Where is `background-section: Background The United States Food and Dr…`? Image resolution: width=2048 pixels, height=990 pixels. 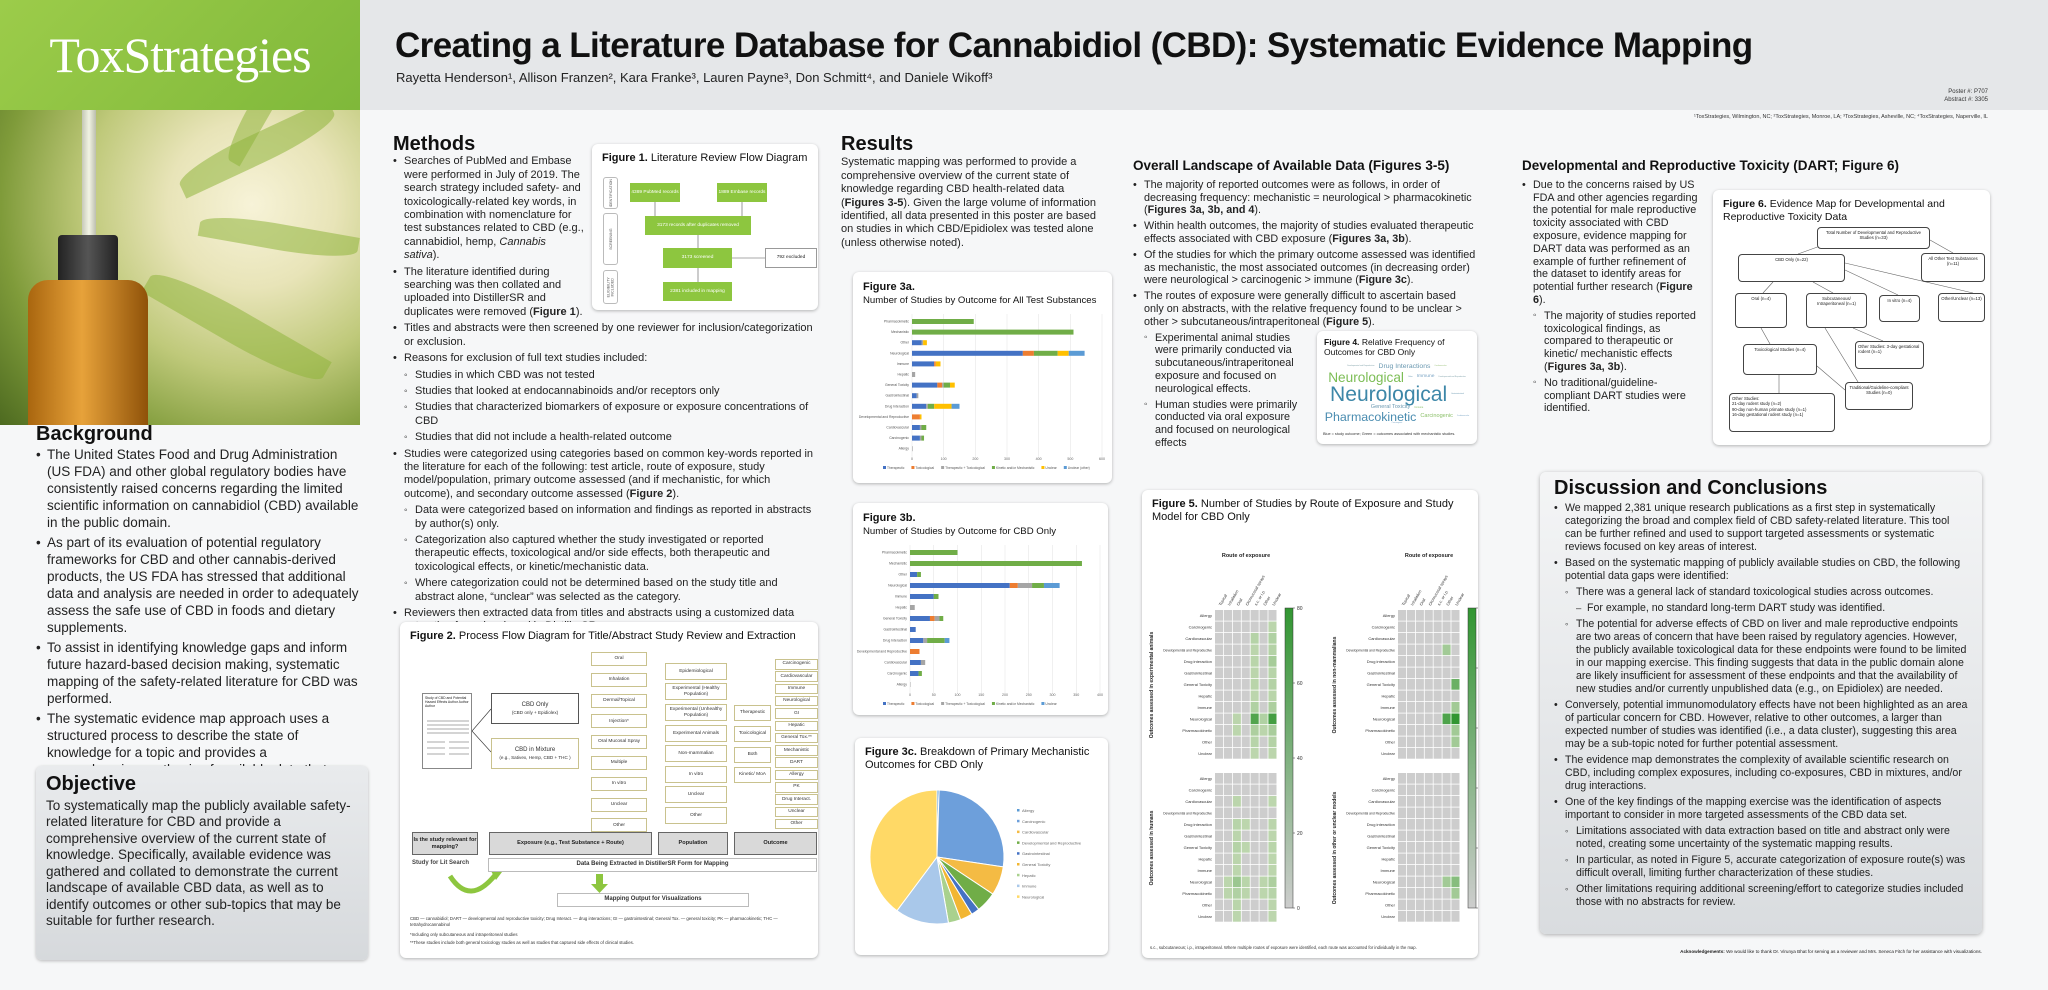 background-section: Background The United States Food and Dr… is located at coordinates (199, 611).